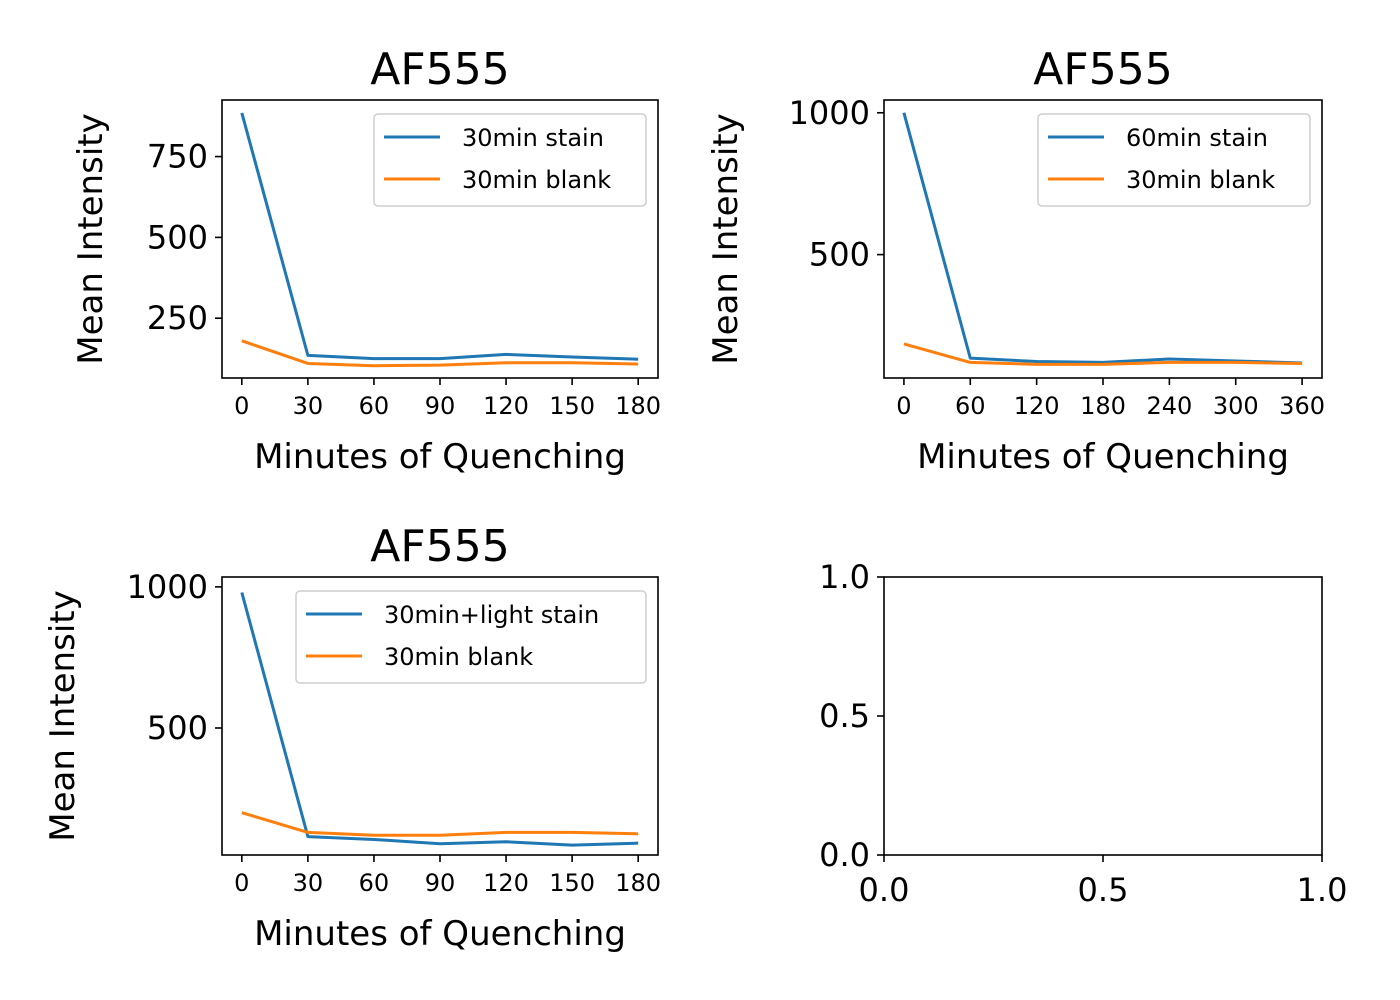  I want to click on y-tick-label: 1.0, so click(844, 577).